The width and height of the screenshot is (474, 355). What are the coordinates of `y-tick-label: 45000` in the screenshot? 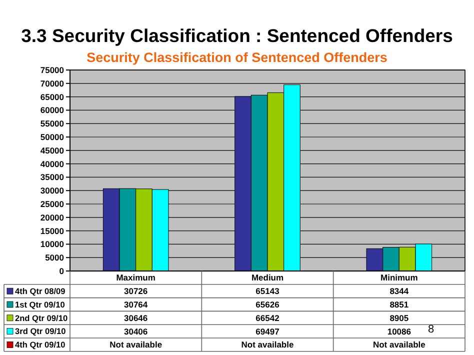 It's located at (52, 150).